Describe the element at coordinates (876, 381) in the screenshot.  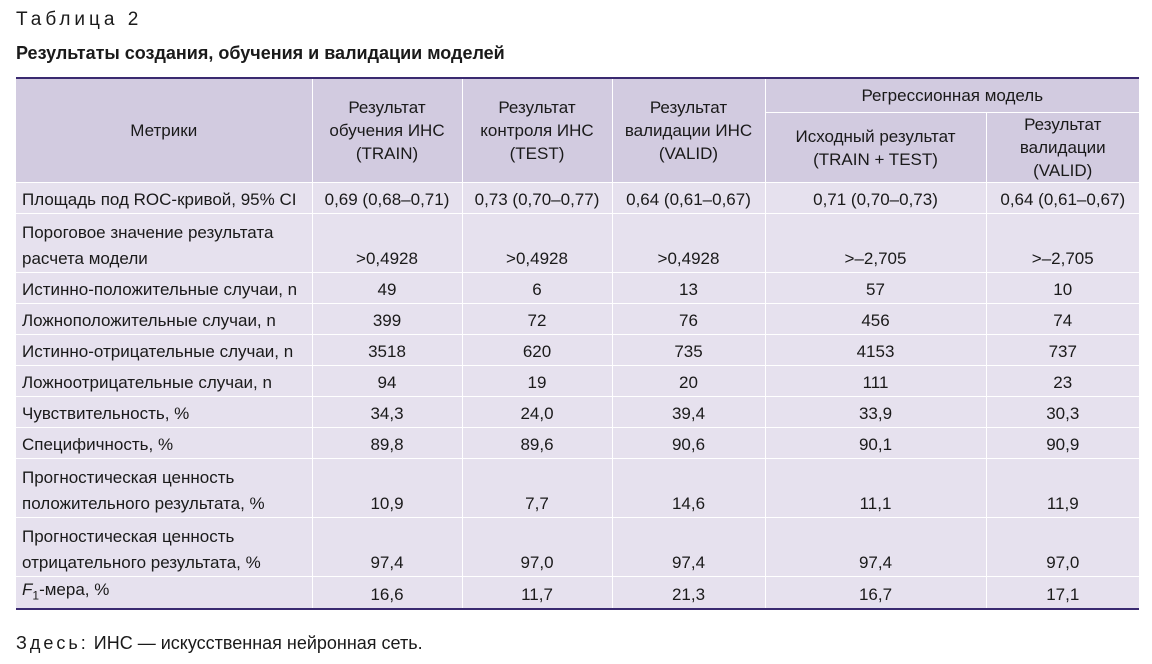
I see `value-cell: 111` at that location.